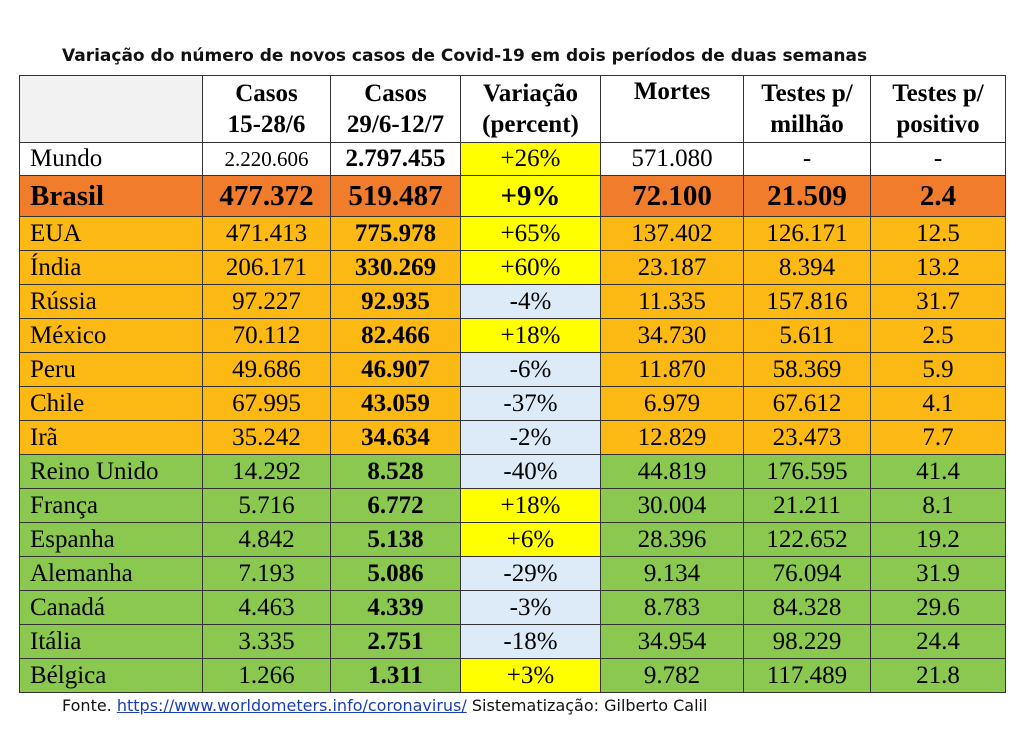 This screenshot has height=738, width=1024. Describe the element at coordinates (672, 335) in the screenshot. I see `deaths-cell: 34.730` at that location.